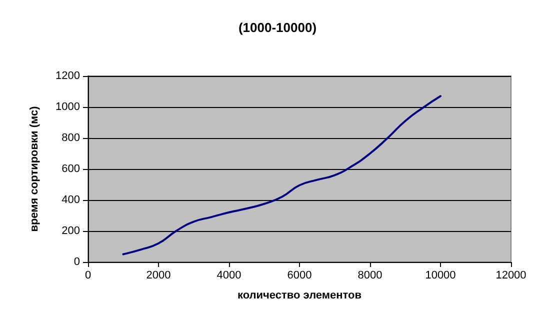 This screenshot has width=555, height=330. I want to click on x-tick-label: 0, so click(88, 276).